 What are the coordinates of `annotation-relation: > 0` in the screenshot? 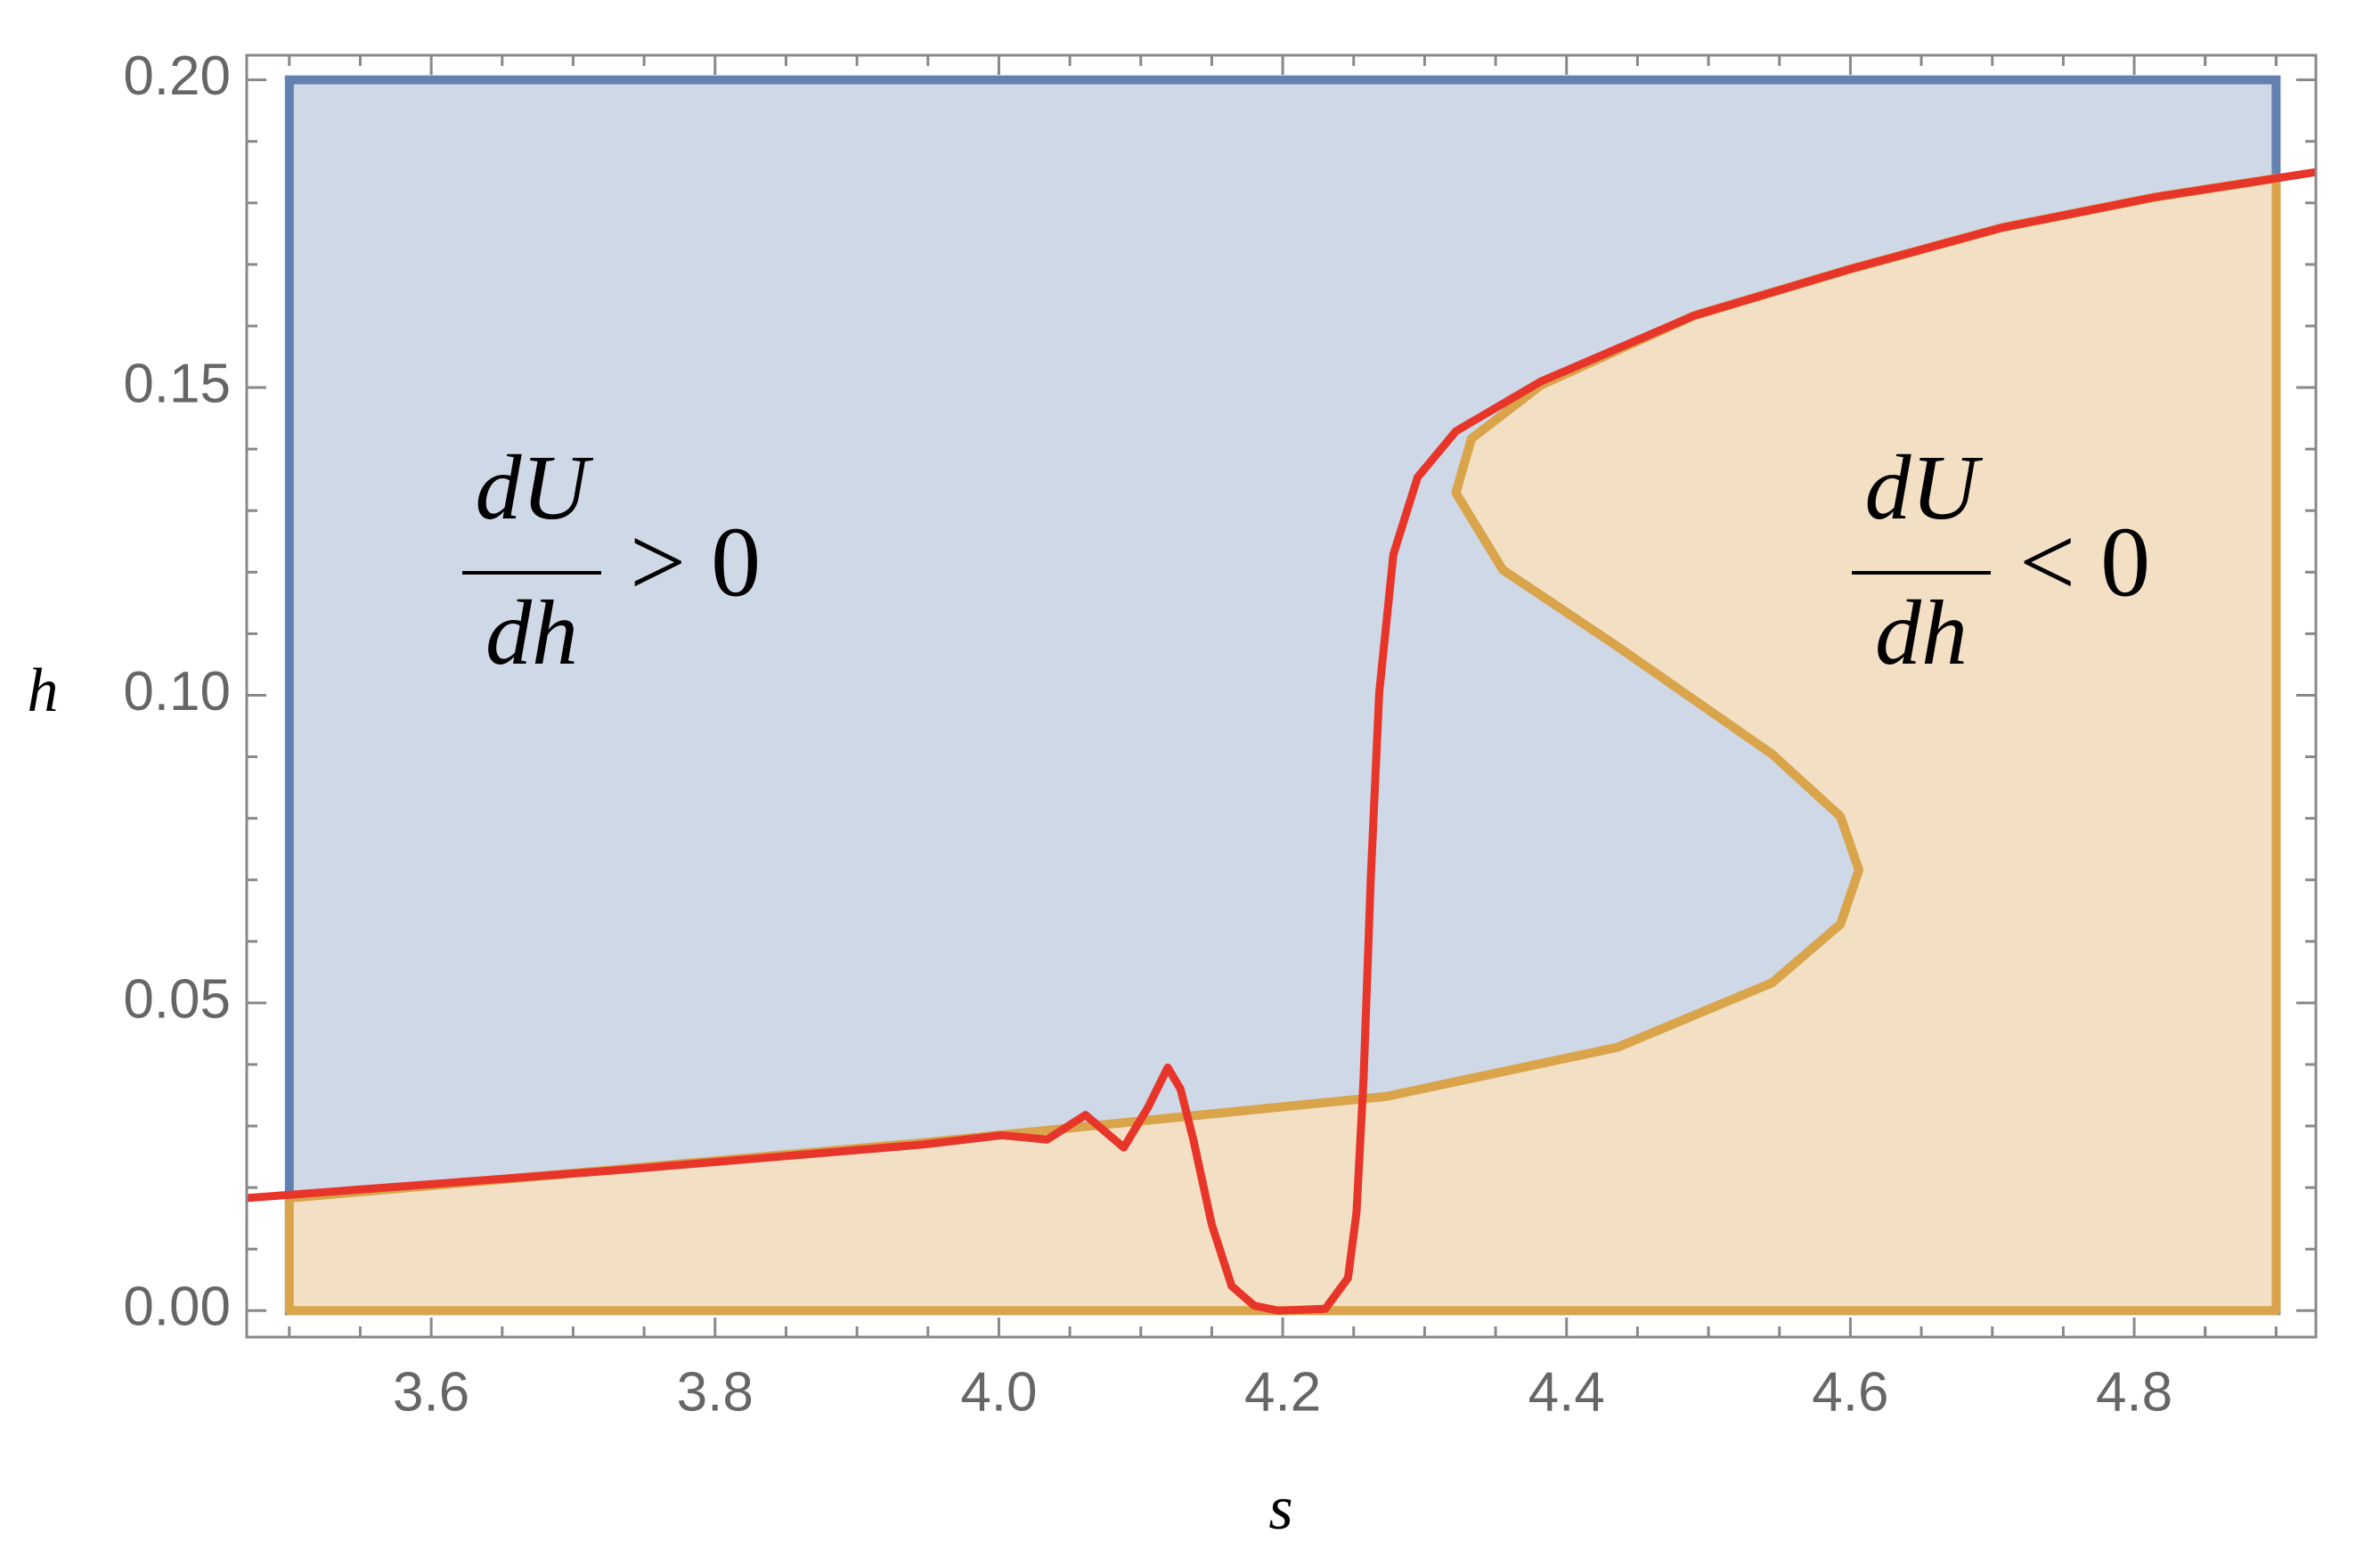 It's located at (695, 563).